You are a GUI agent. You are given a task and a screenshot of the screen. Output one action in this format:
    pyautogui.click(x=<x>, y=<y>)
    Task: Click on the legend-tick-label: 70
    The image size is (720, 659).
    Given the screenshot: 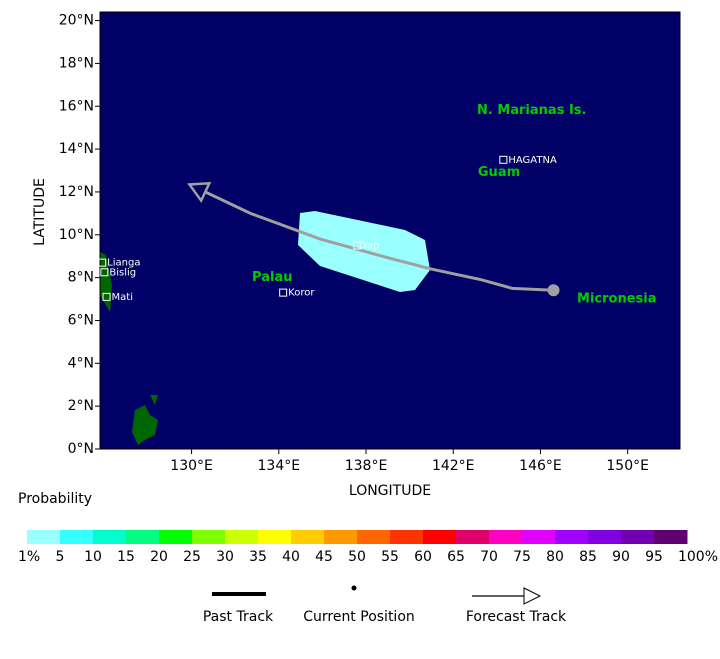 What is the action you would take?
    pyautogui.click(x=489, y=557)
    